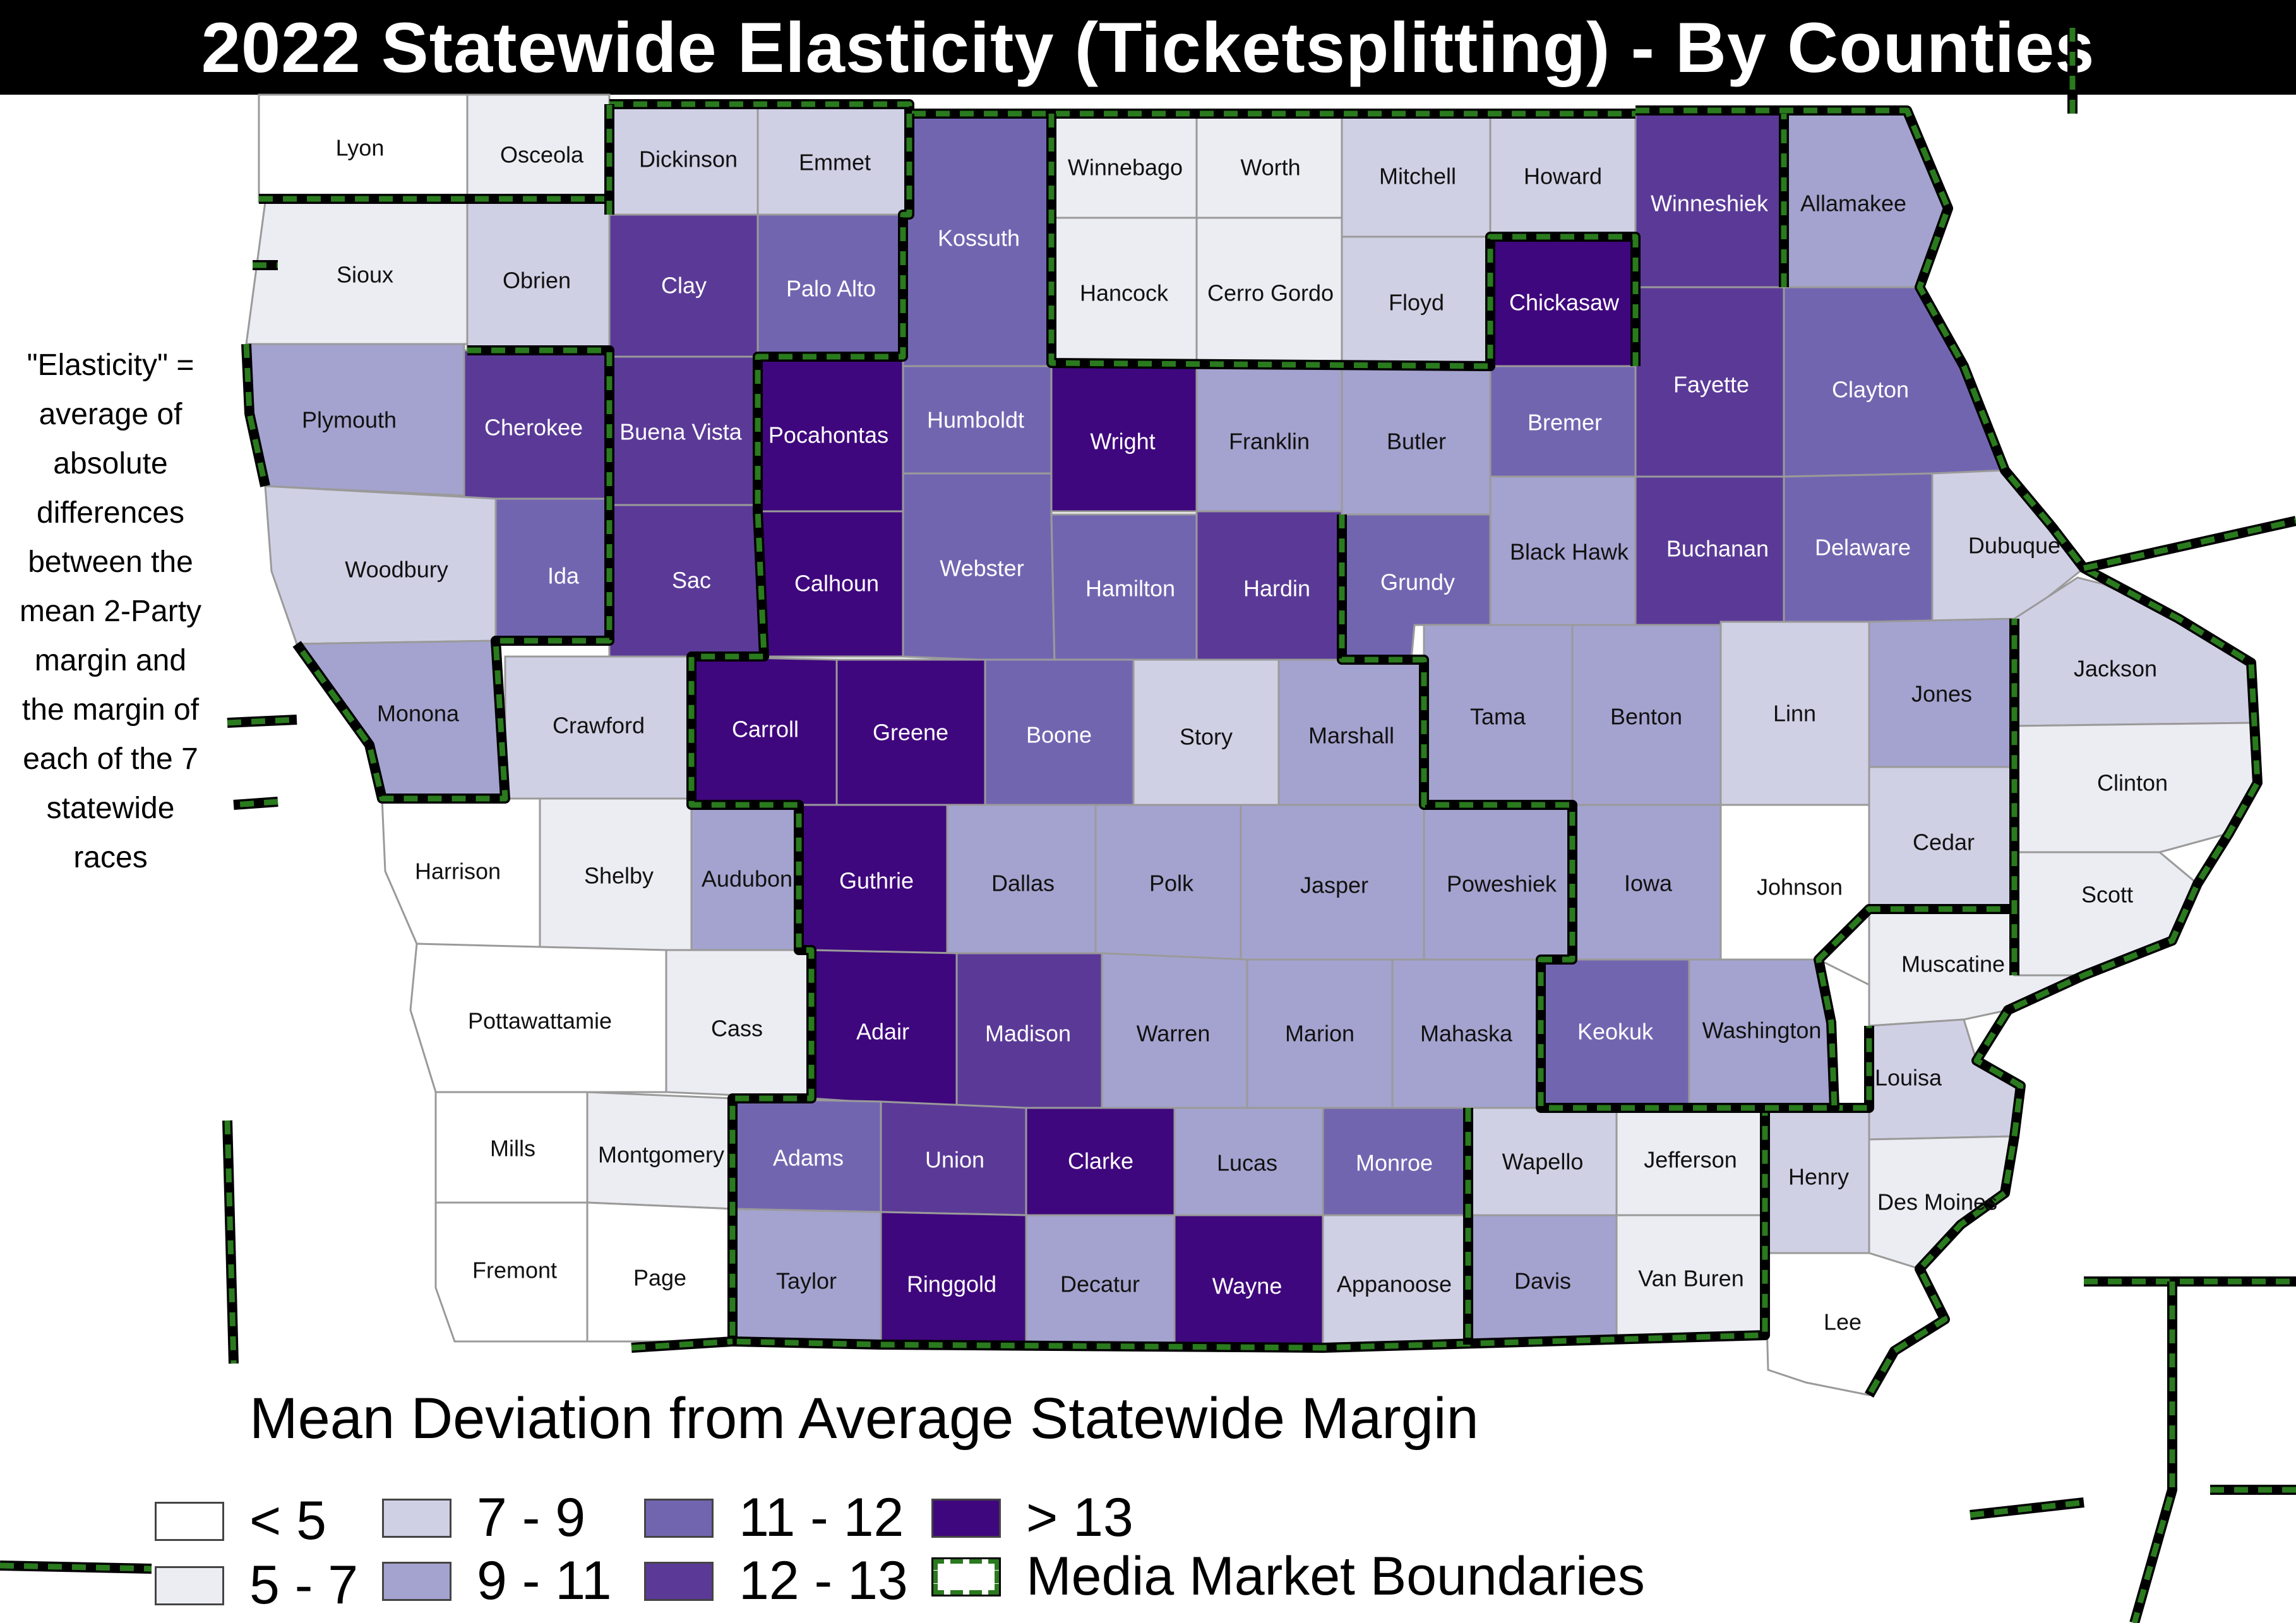 The width and height of the screenshot is (2296, 1623). Describe the element at coordinates (1395, 1163) in the screenshot. I see `county-label: Monroe` at that location.